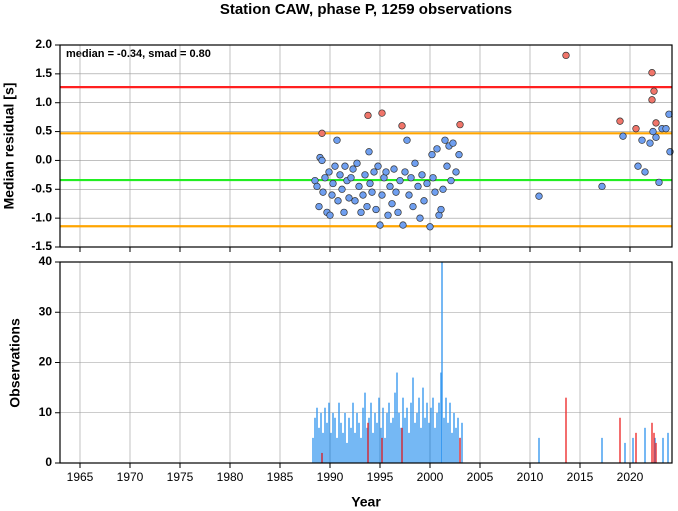 The image size is (678, 511). What do you see at coordinates (41, 246) in the screenshot?
I see `y-tick-label: -1.5` at bounding box center [41, 246].